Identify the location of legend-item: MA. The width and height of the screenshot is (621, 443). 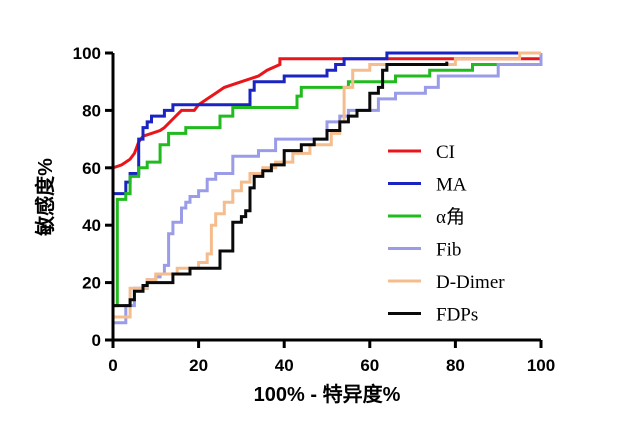
(427, 185).